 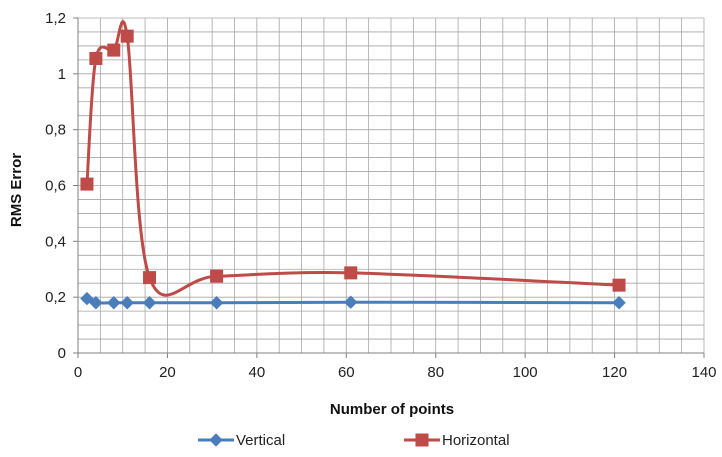 I want to click on x-tick-label: 0, so click(x=78, y=372).